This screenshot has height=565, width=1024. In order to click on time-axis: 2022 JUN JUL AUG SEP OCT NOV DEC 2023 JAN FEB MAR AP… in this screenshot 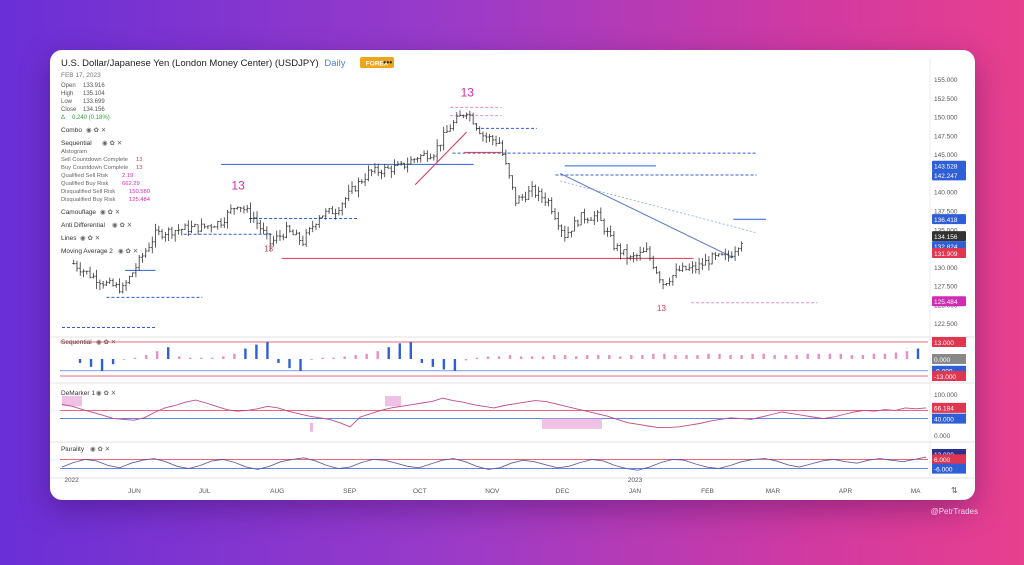, I will do `click(511, 486)`.